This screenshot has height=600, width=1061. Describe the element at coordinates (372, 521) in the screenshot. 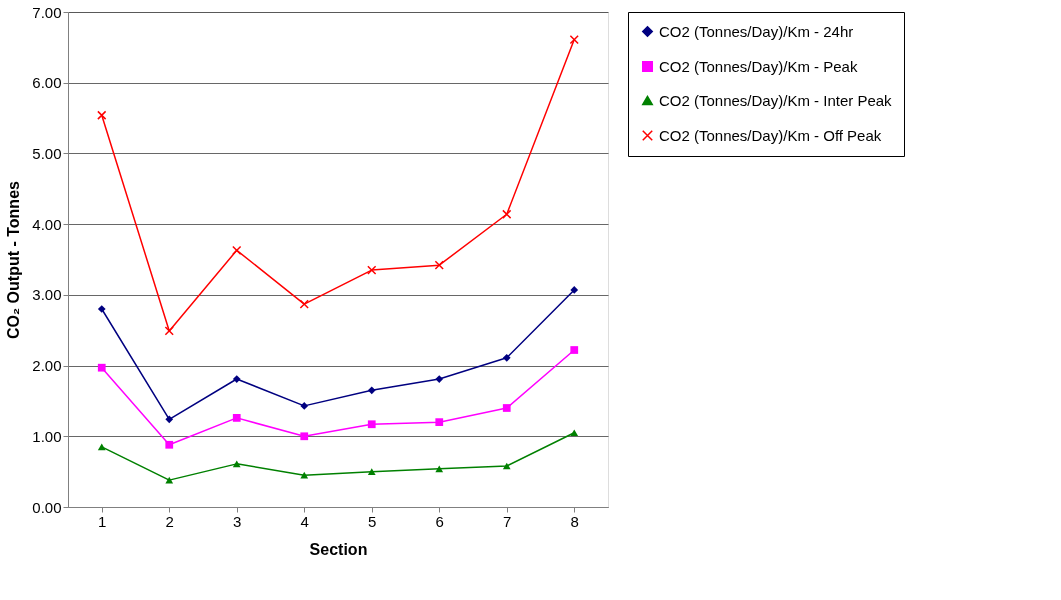

I see `x-tick-label: 5` at that location.